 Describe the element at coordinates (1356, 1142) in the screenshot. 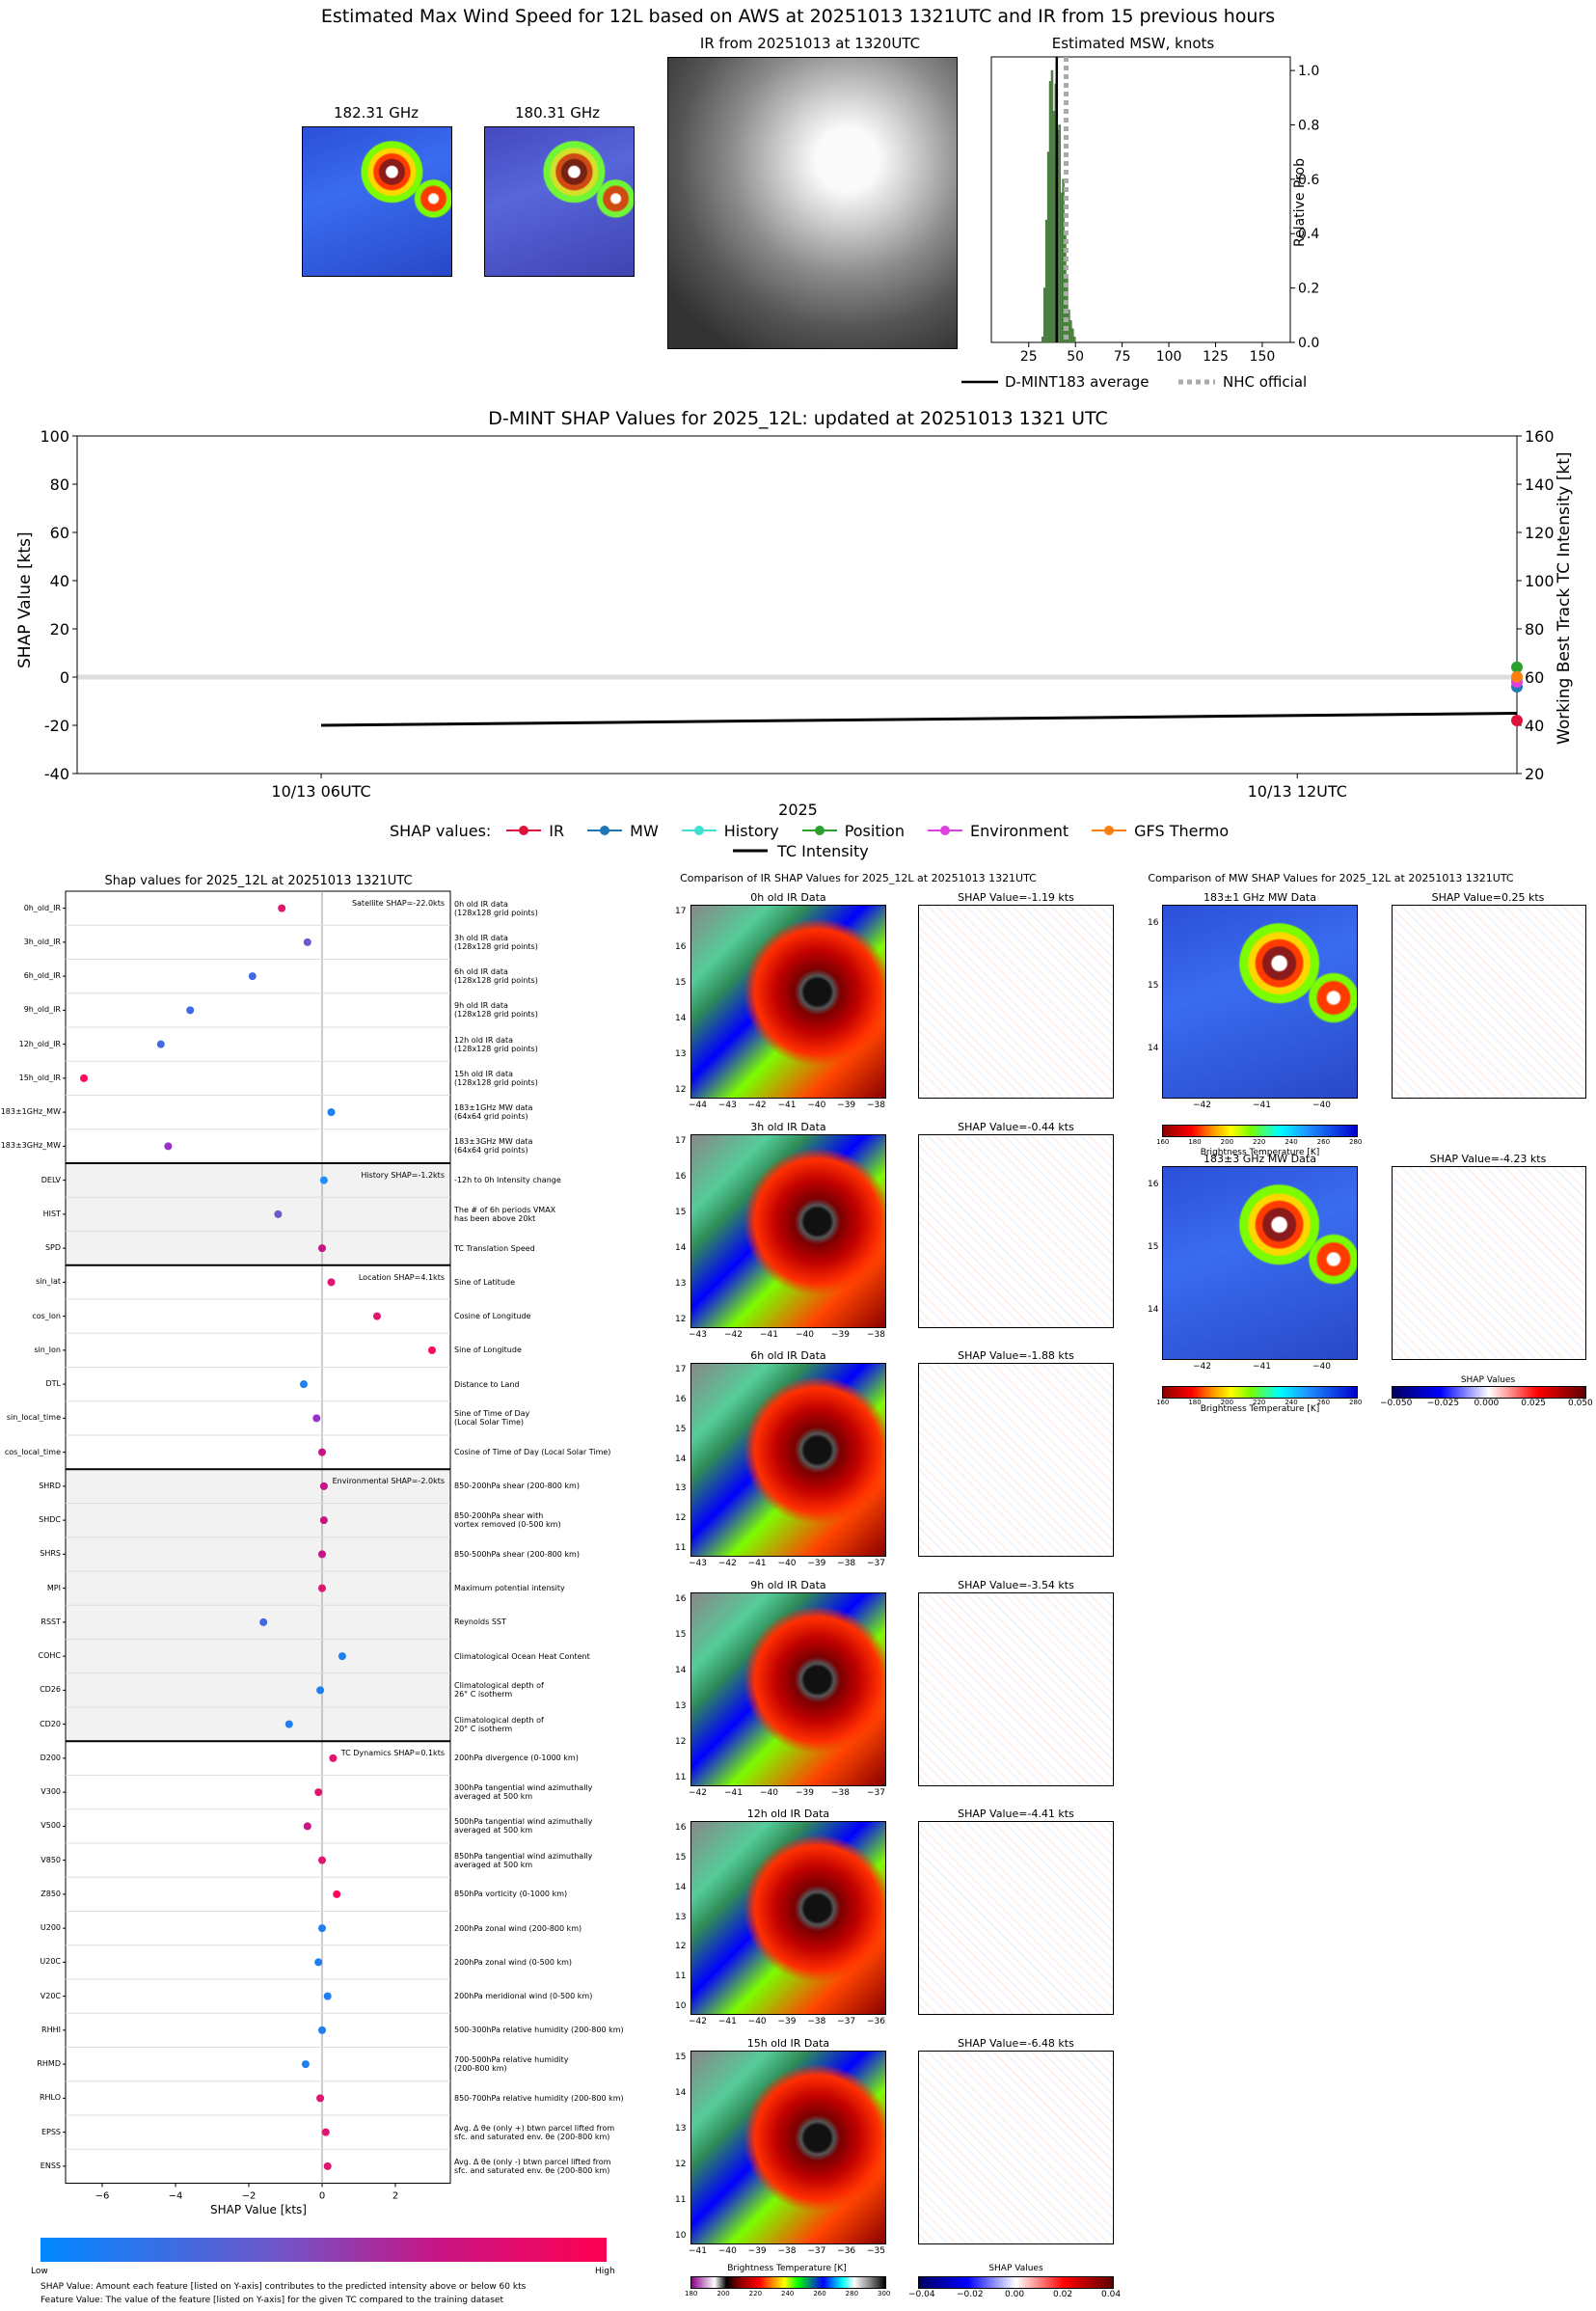

I see `mw-cbar-tick: 280` at that location.